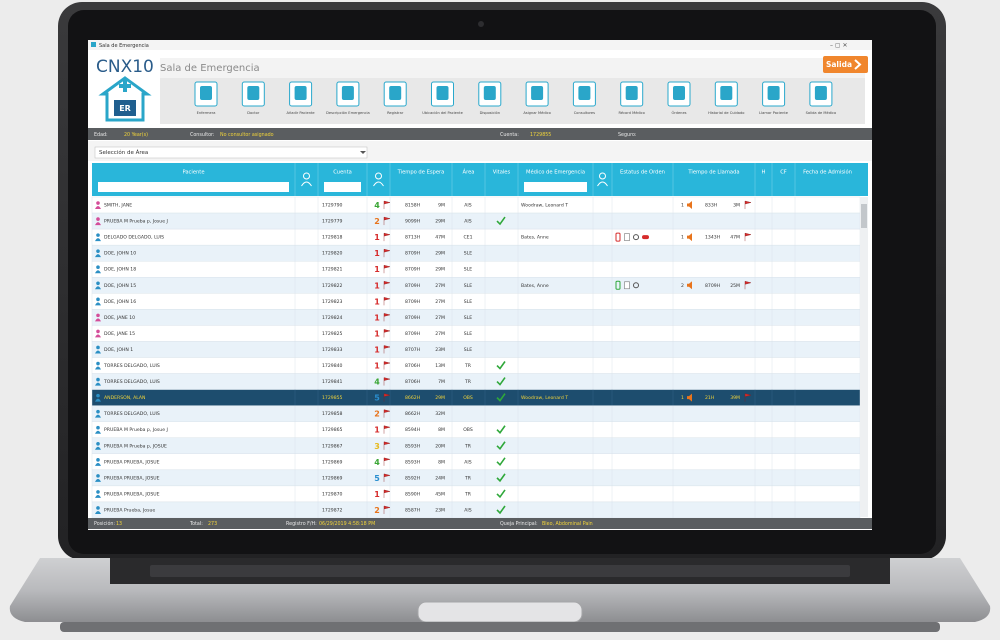 The image size is (1000, 640). Describe the element at coordinates (118, 206) in the screenshot. I see `patient-name: SMITH, JANE` at that location.